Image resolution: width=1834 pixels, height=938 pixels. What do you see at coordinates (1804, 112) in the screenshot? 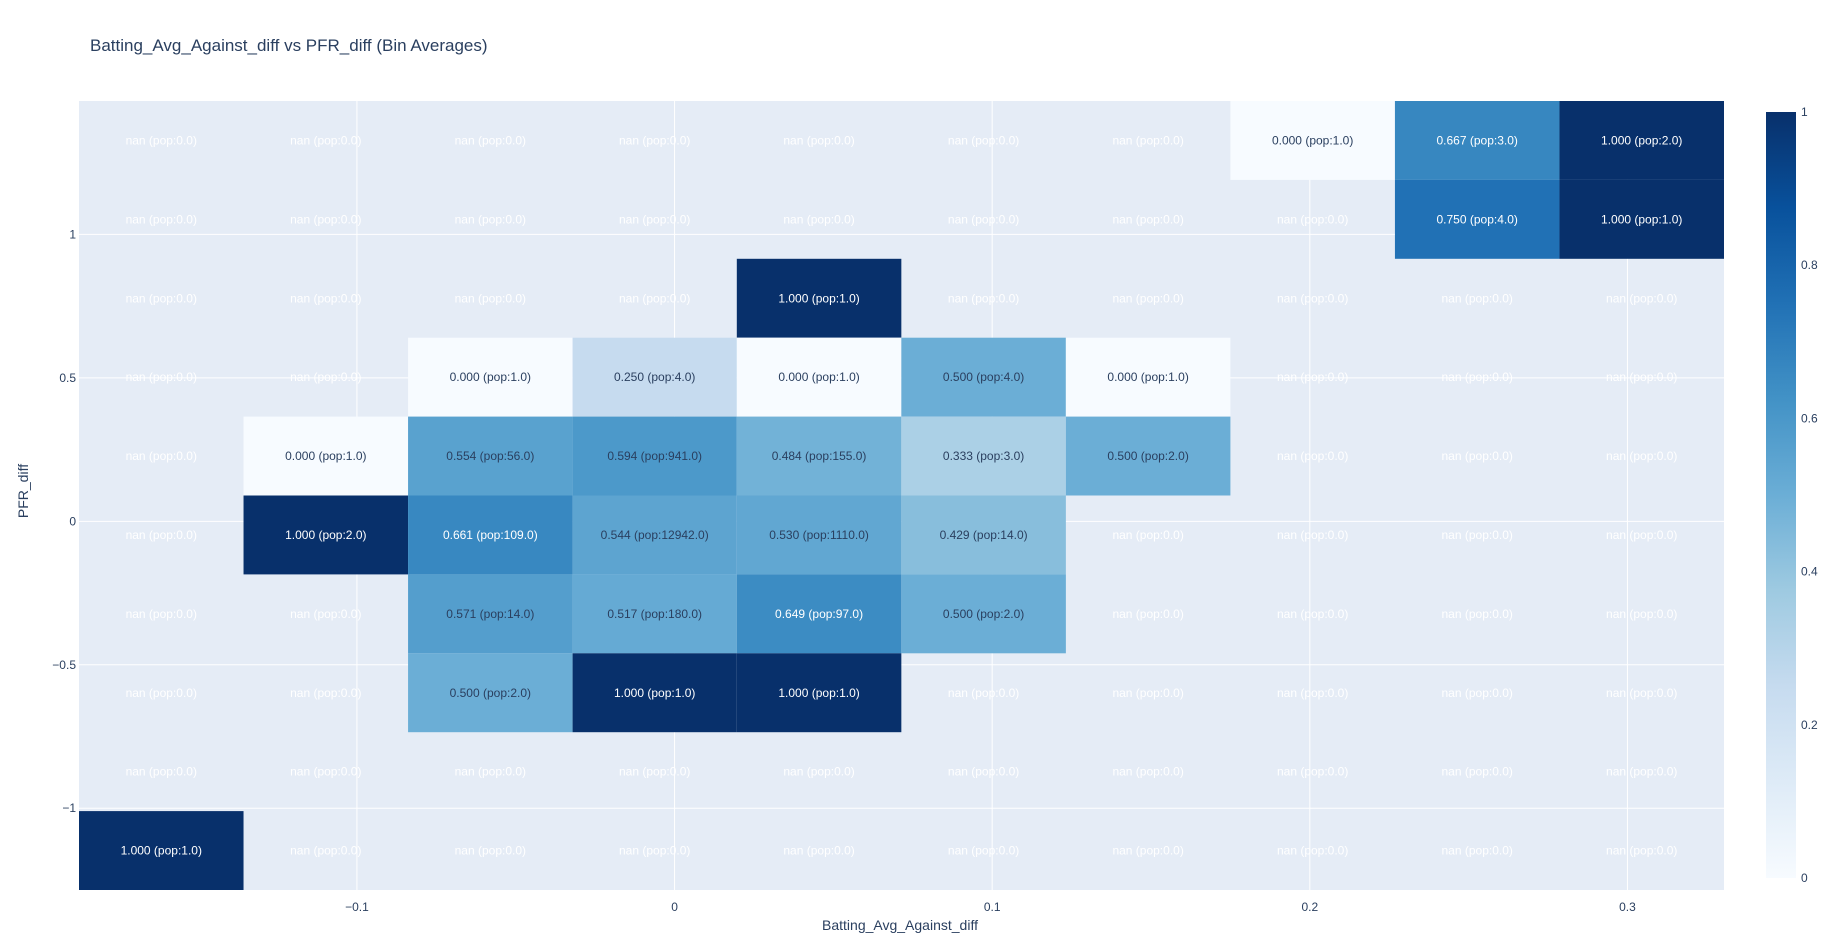
I see `colorbar-tick-label: 1` at bounding box center [1804, 112].